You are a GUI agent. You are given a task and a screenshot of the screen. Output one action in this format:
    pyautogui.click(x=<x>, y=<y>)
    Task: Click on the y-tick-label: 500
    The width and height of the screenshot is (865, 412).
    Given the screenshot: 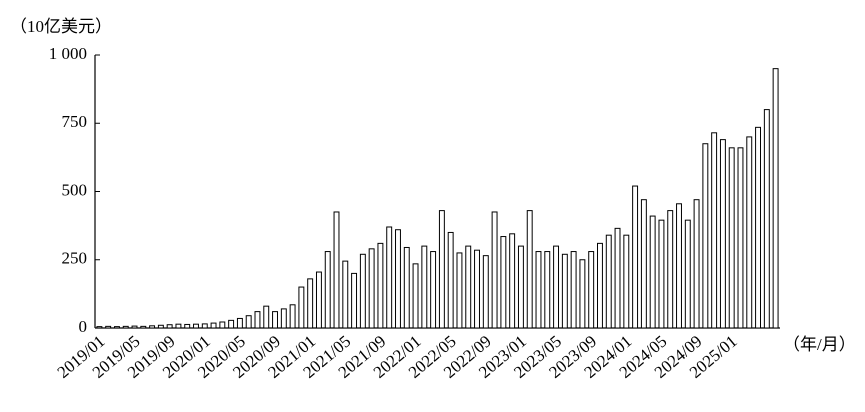 What is the action you would take?
    pyautogui.click(x=75, y=189)
    